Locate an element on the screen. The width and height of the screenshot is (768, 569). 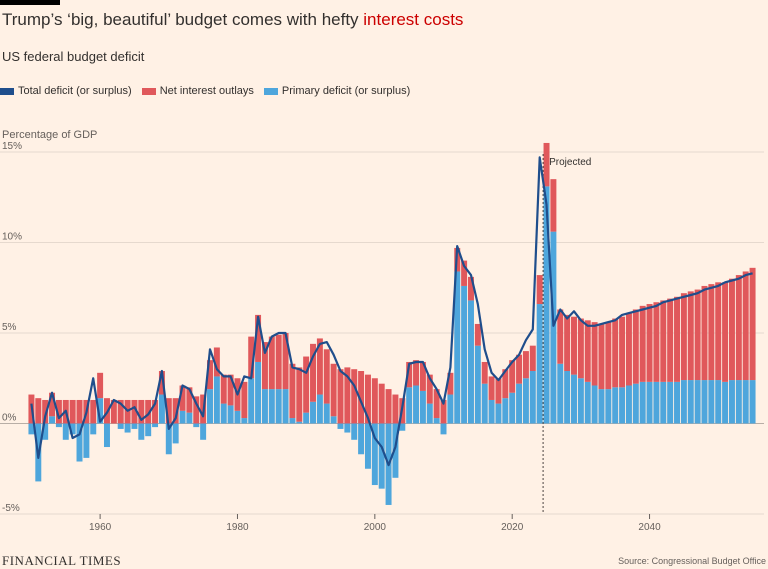
legend-swatch-primary is located at coordinates (270, 91).